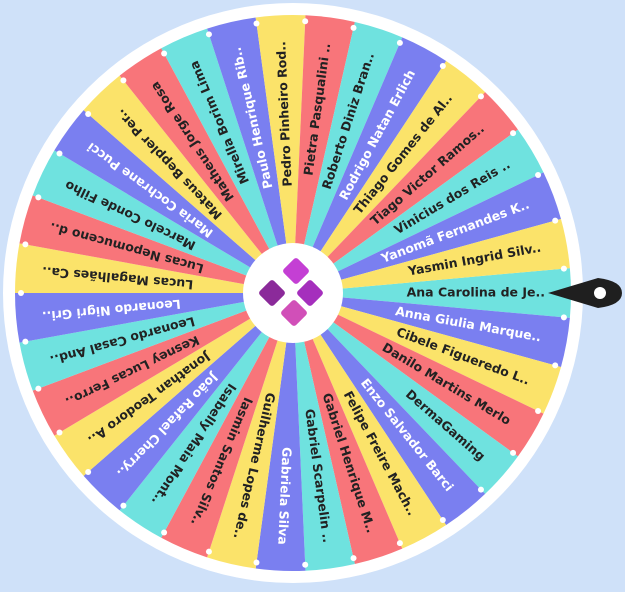 The height and width of the screenshot is (592, 625). I want to click on pointer-icon, so click(585, 293).